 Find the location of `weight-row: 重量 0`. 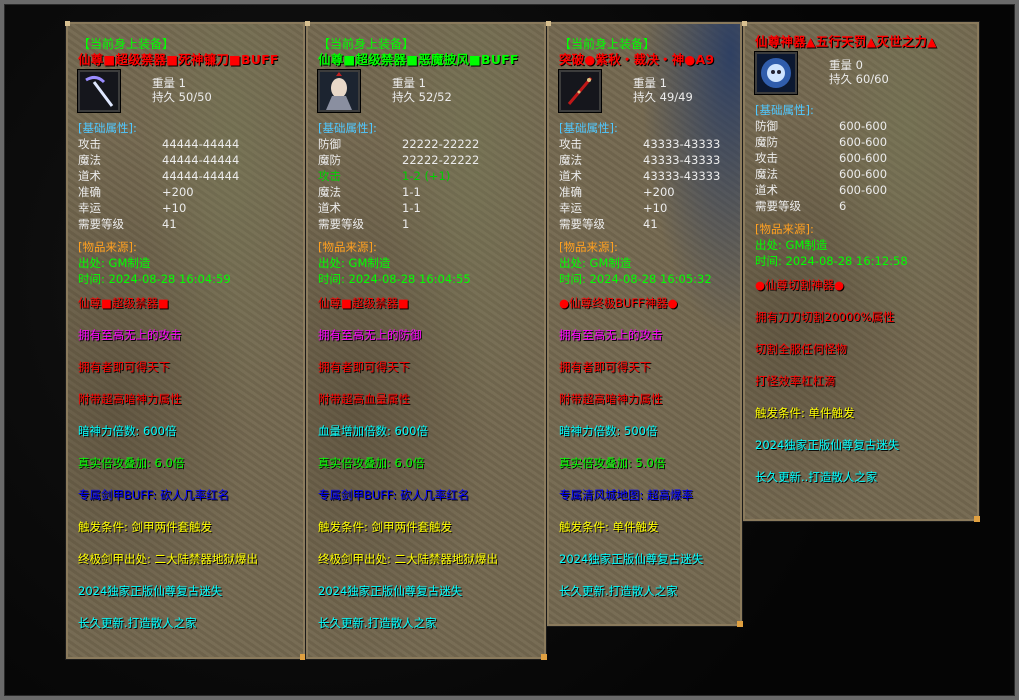

weight-row: 重量 0 is located at coordinates (859, 65).